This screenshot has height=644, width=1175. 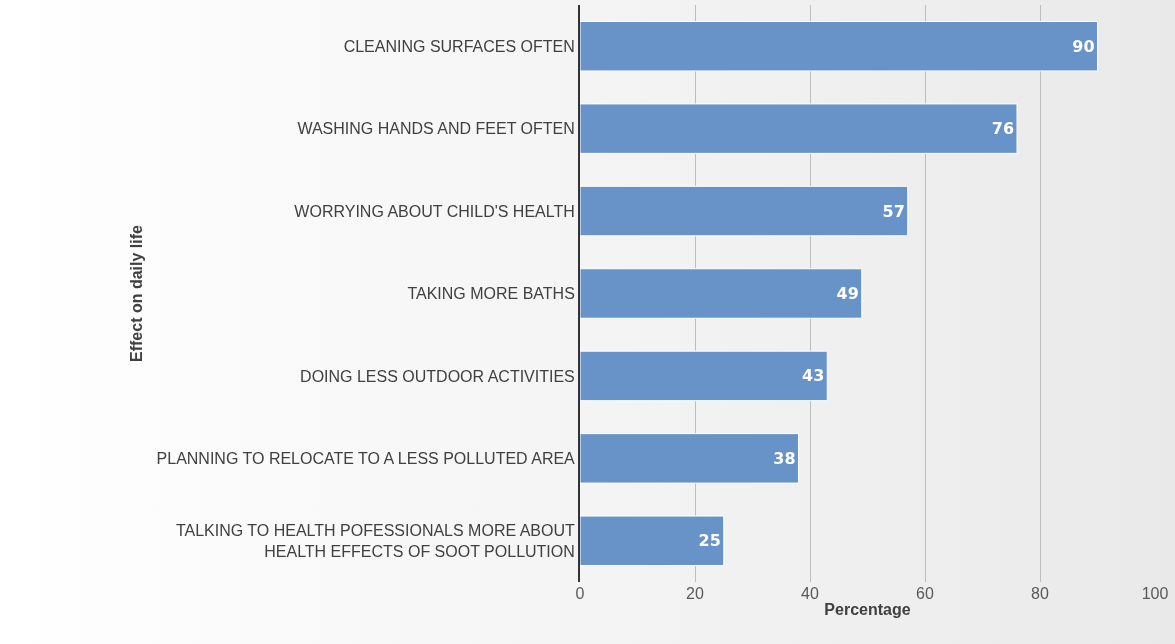 I want to click on y-axis-title: Effect on daily life, so click(x=136, y=293).